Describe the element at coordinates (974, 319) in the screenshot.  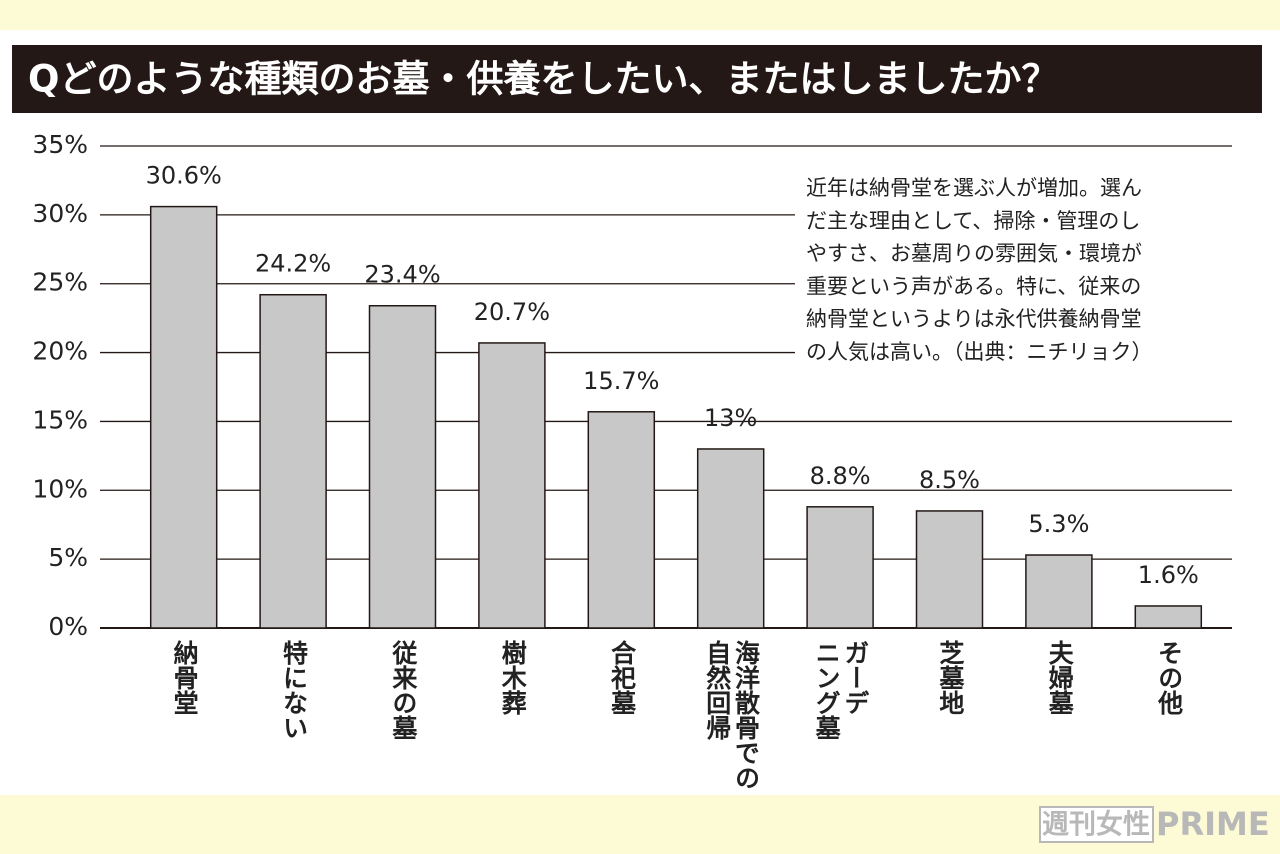
I see `annotation-line: 納骨堂というよりは永代供養納骨堂` at that location.